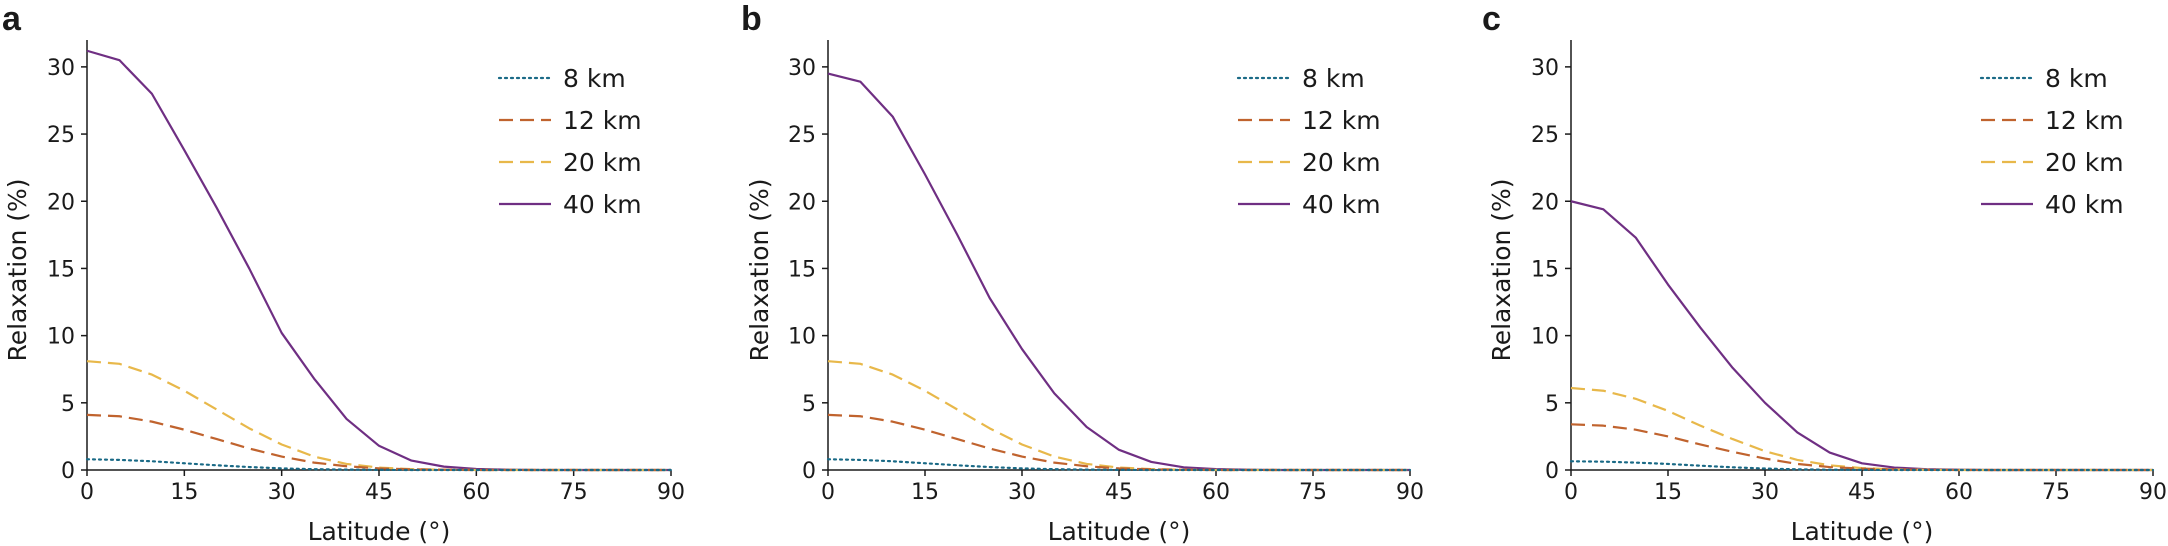  What do you see at coordinates (751, 19) in the screenshot?
I see `panel-letter: b` at bounding box center [751, 19].